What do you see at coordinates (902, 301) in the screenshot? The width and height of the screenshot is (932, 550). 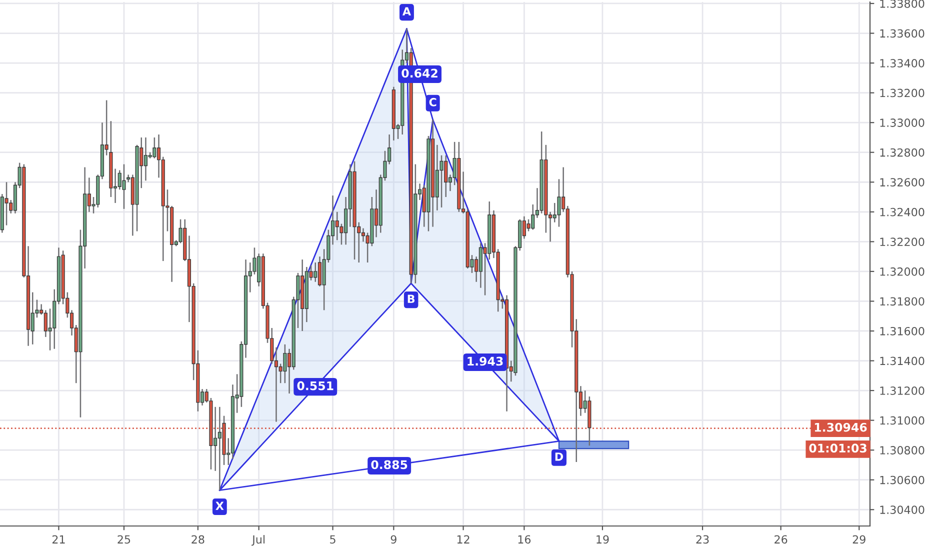 I see `y-tick-label: 1.31800` at bounding box center [902, 301].